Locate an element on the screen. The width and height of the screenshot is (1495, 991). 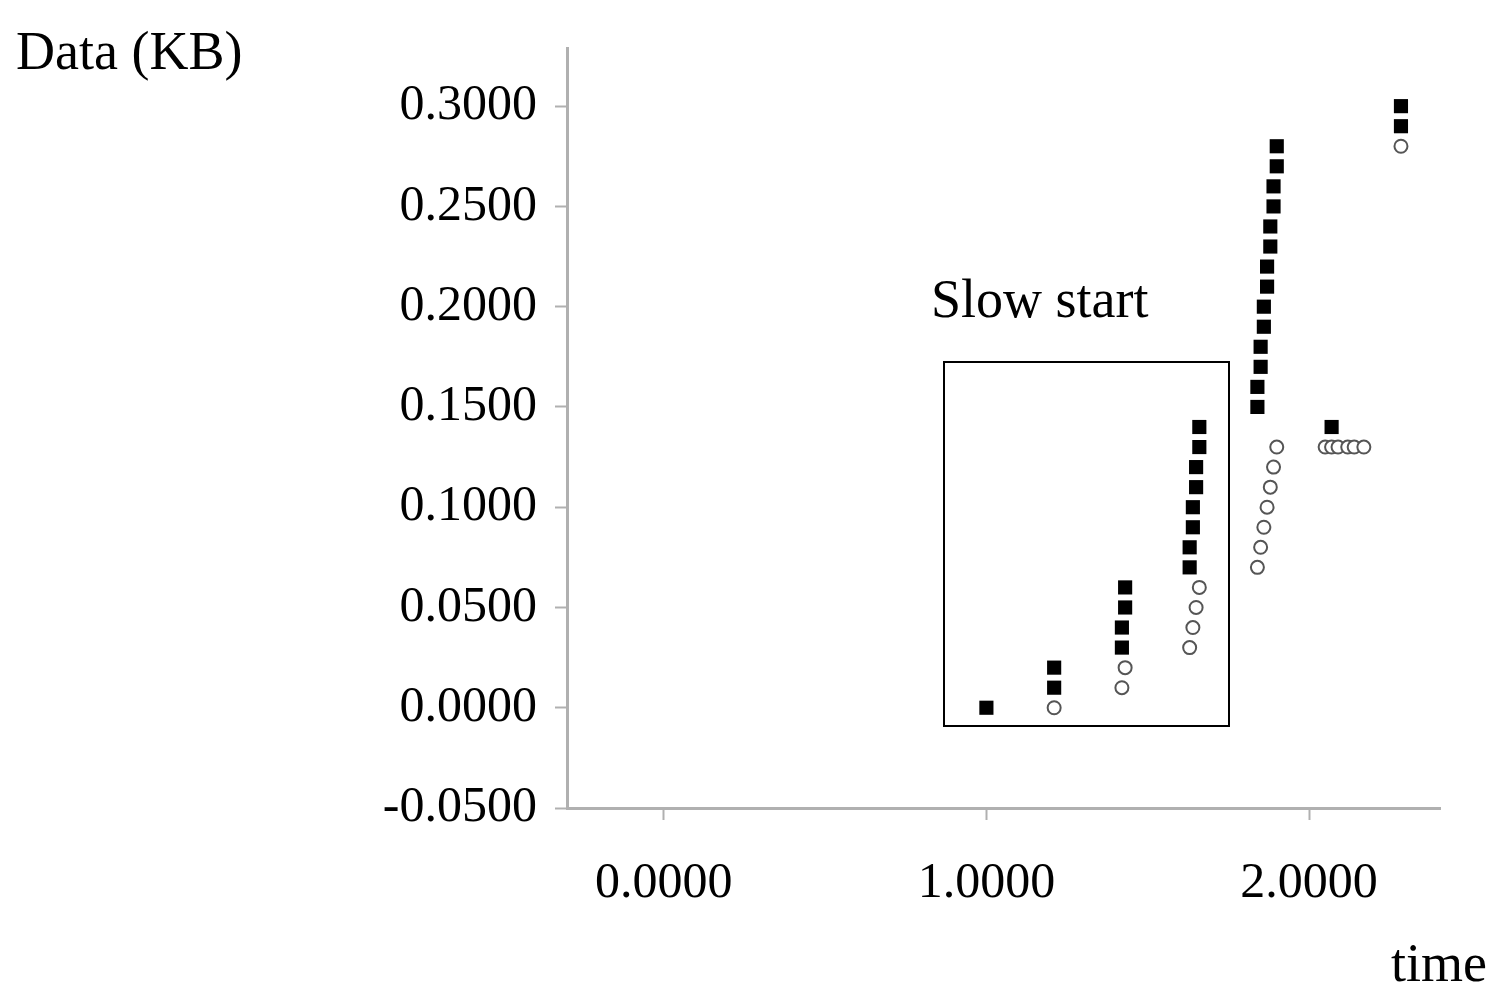
y-tick-label: 0.0000 is located at coordinates (468, 703).